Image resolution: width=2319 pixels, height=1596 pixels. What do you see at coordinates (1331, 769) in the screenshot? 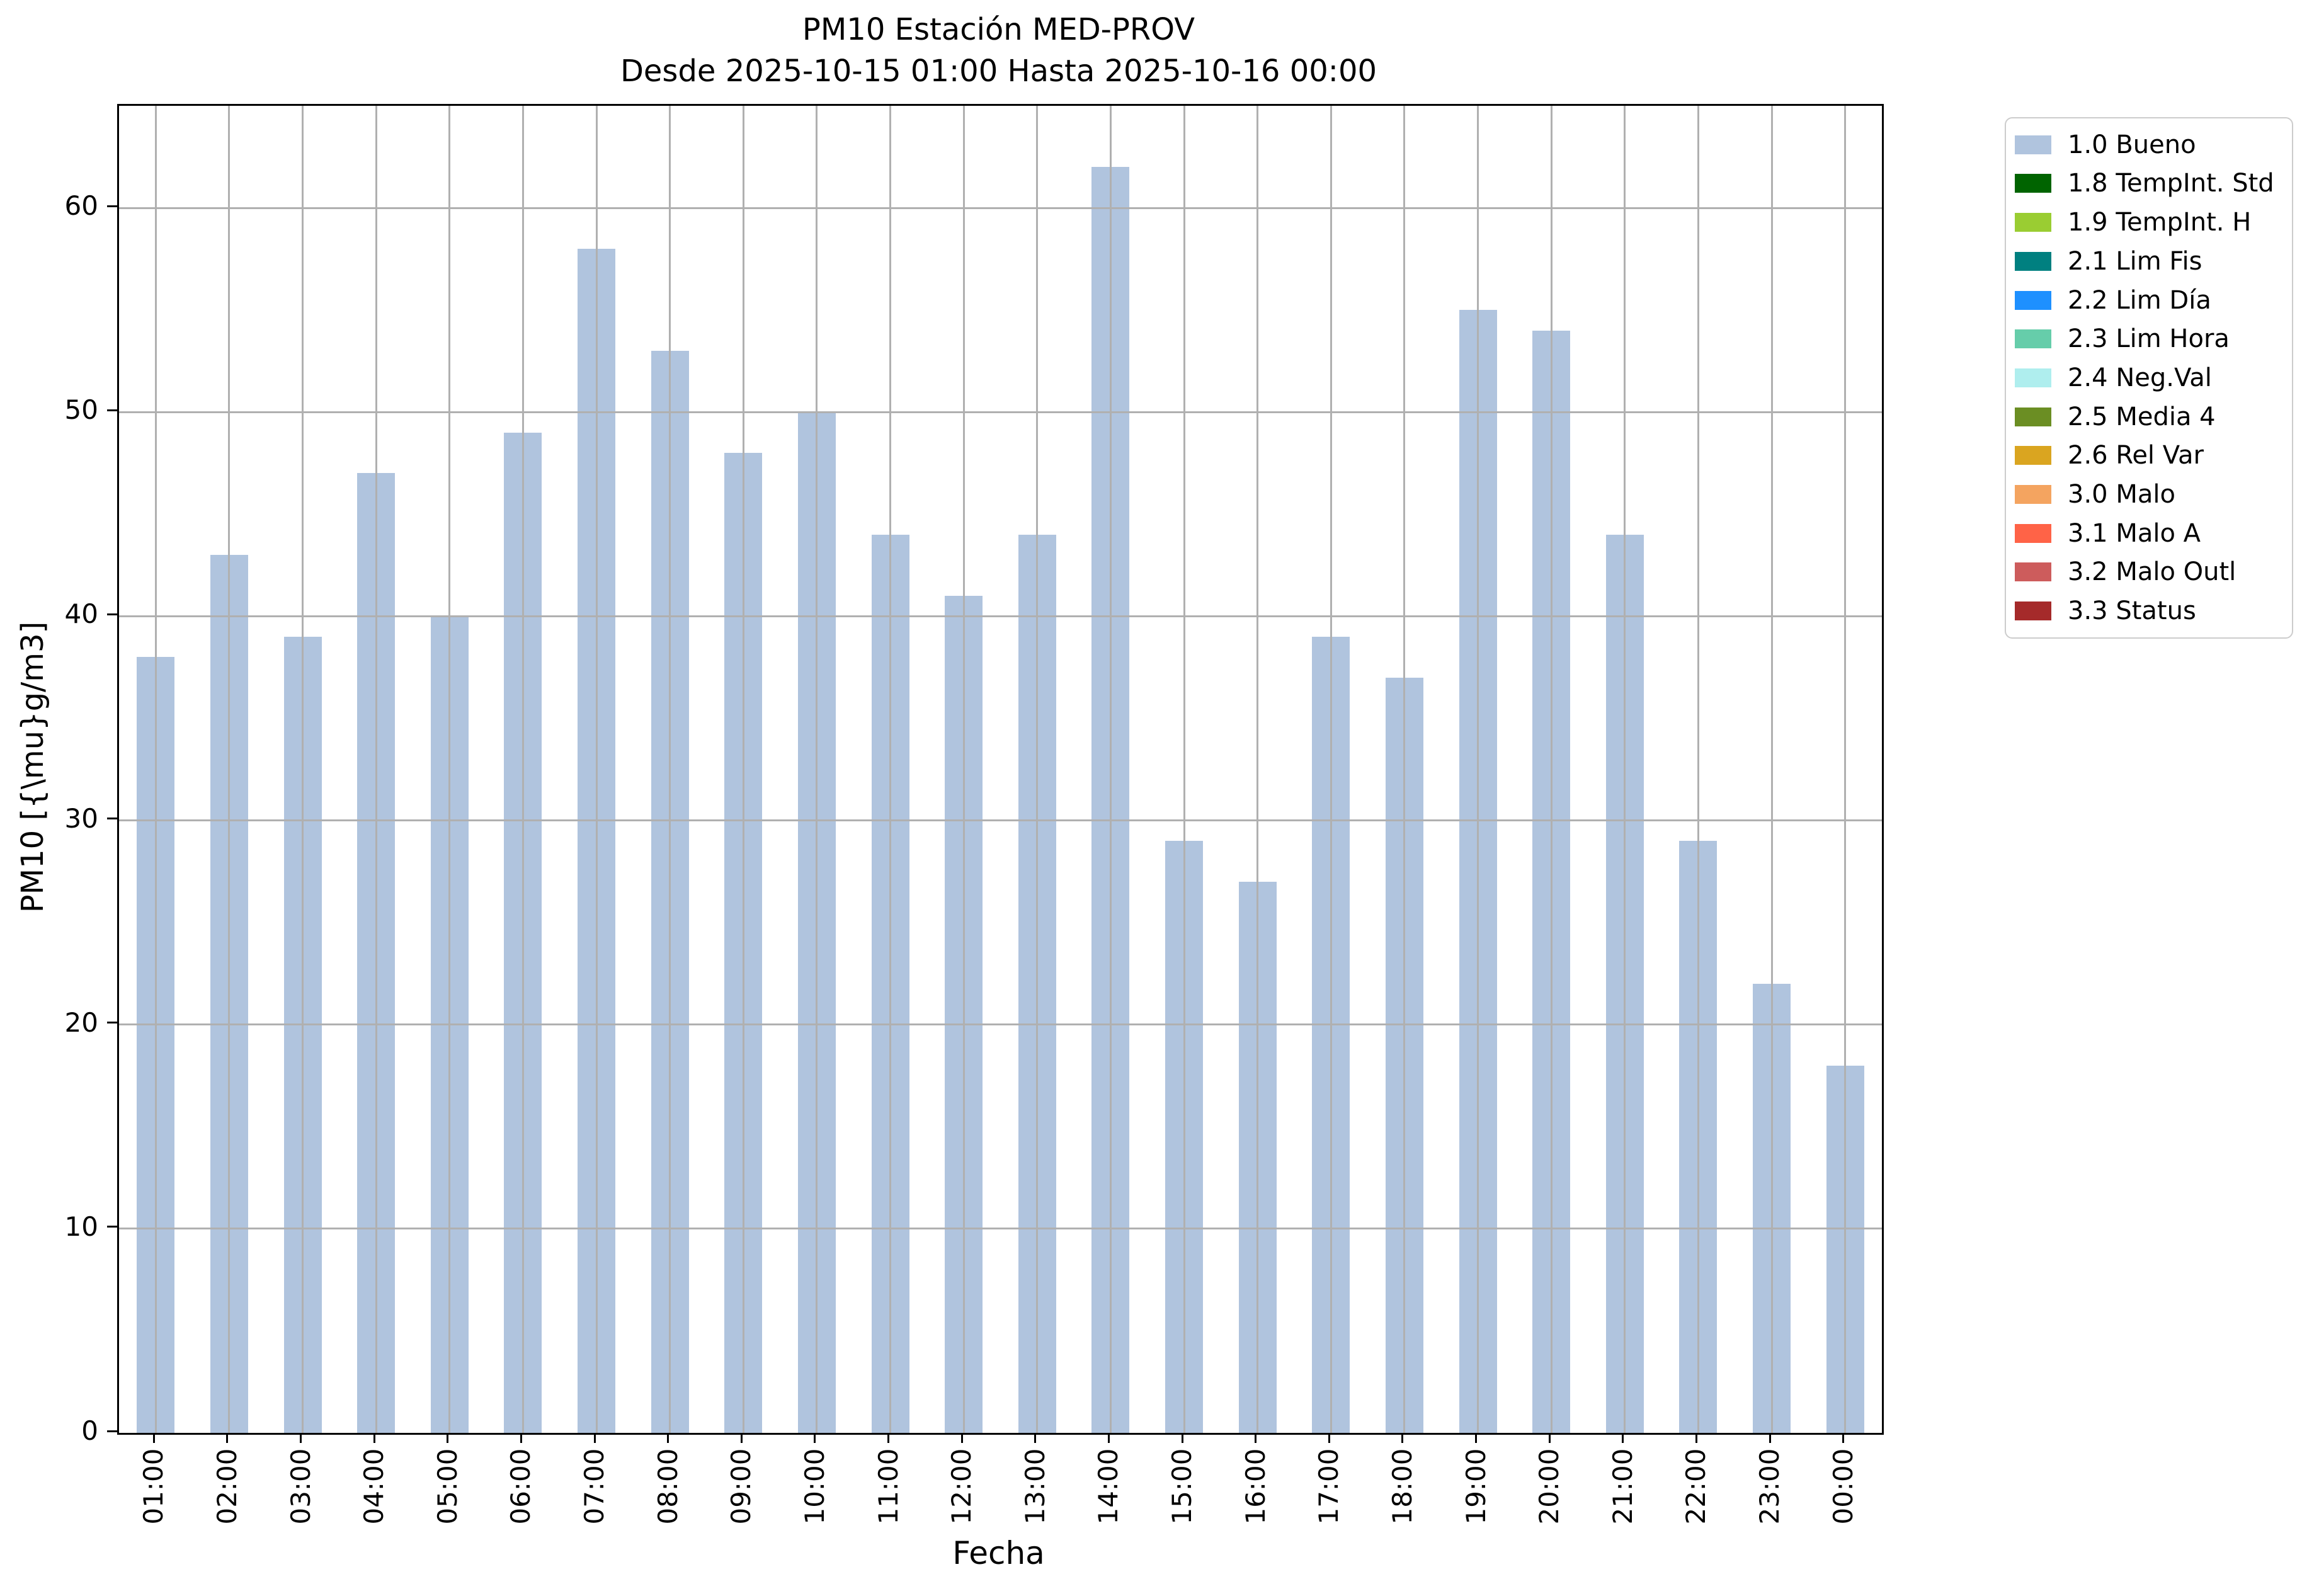
I see `gridline-x-17:00` at bounding box center [1331, 769].